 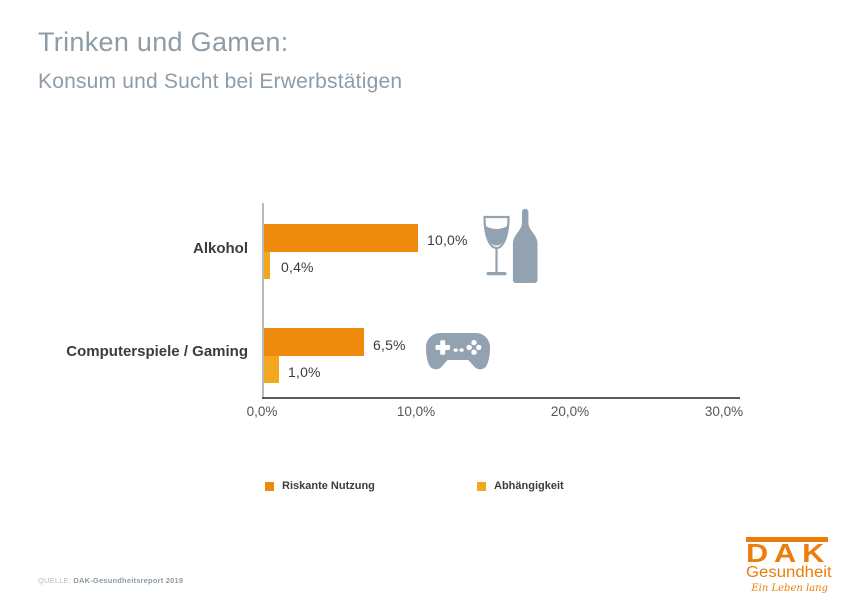 What do you see at coordinates (220, 248) in the screenshot?
I see `category-label-alkohol: Alkohol` at bounding box center [220, 248].